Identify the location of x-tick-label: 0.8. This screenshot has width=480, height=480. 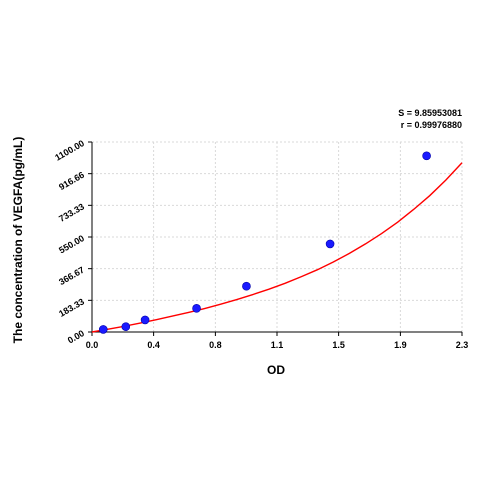
(215, 345).